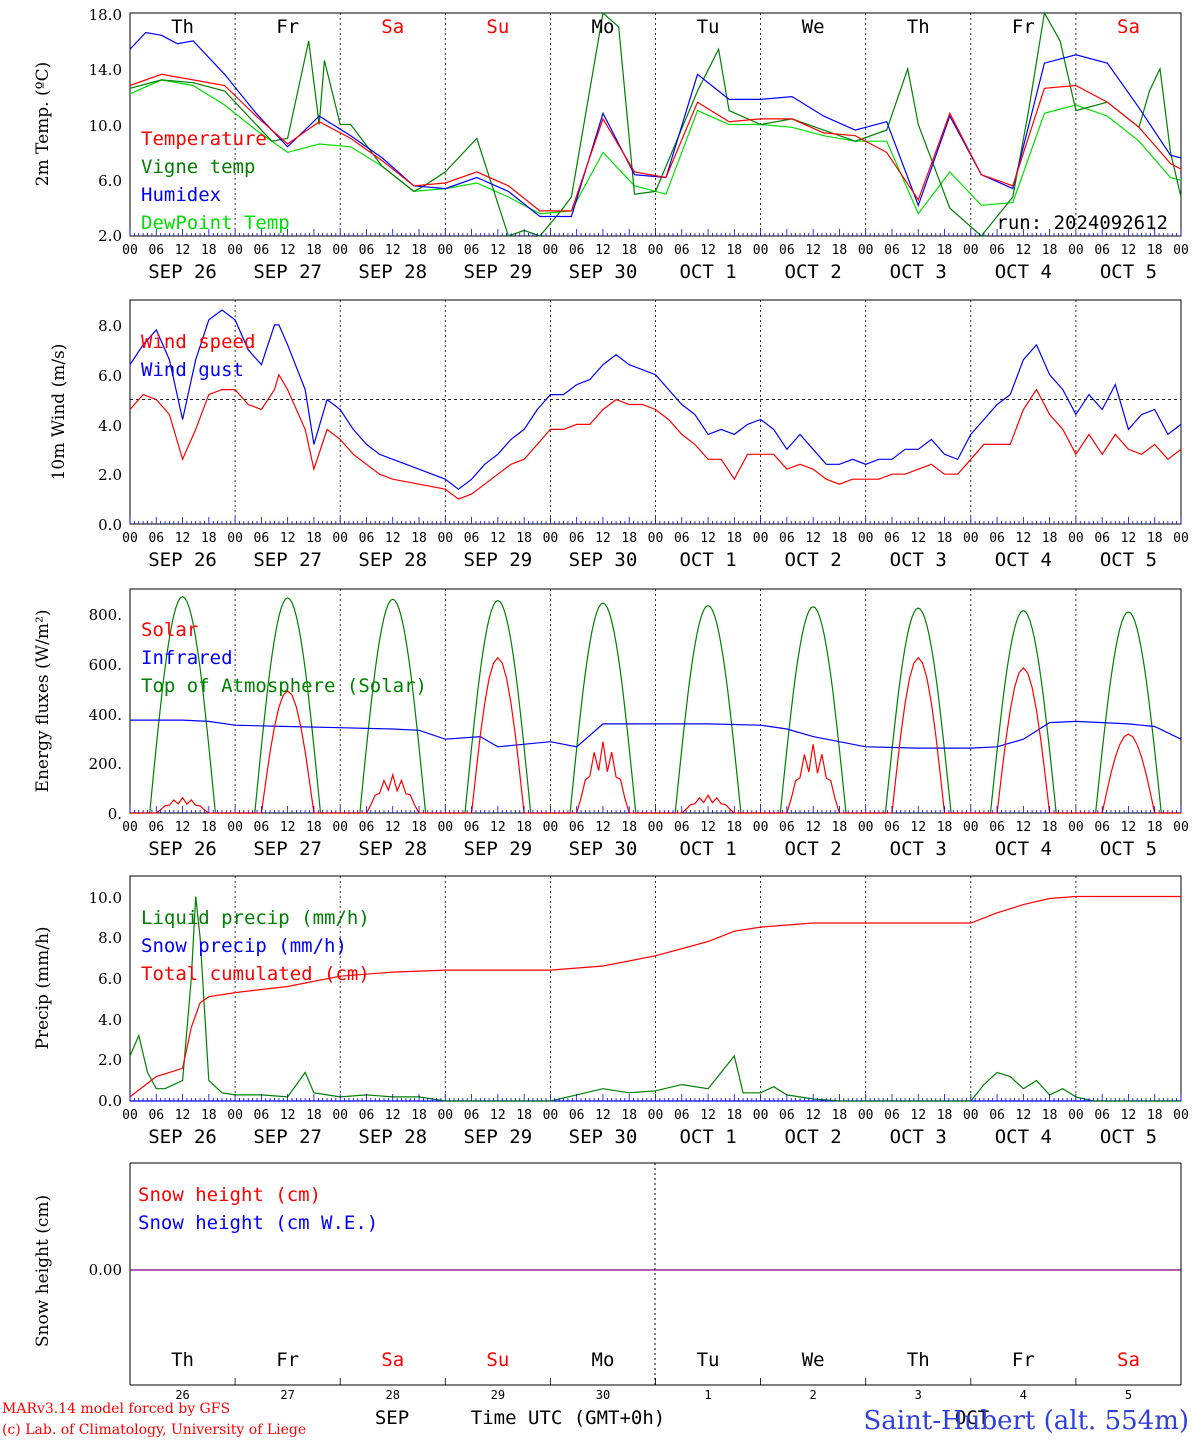  What do you see at coordinates (110, 181) in the screenshot?
I see `temp-ytick: 6.0` at bounding box center [110, 181].